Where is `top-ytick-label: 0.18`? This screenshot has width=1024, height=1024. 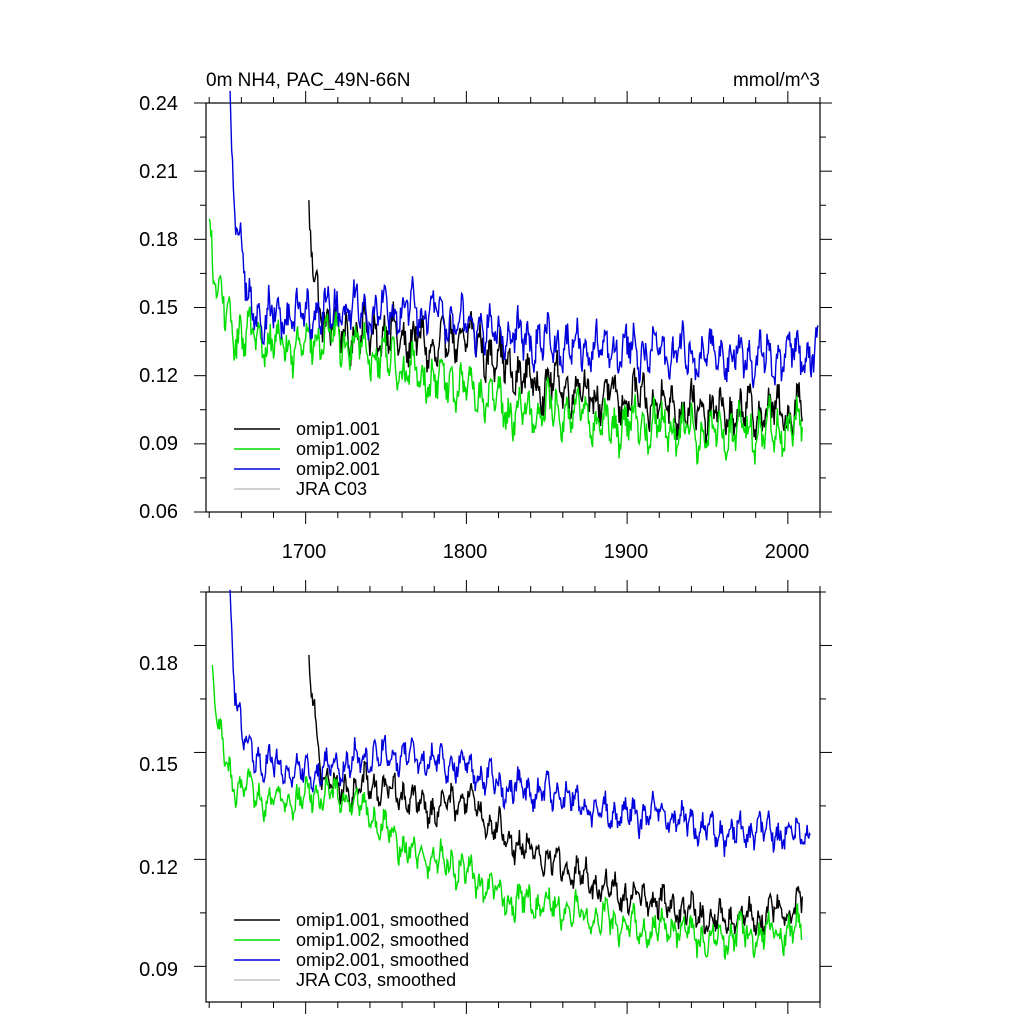 top-ytick-label: 0.18 is located at coordinates (158, 240).